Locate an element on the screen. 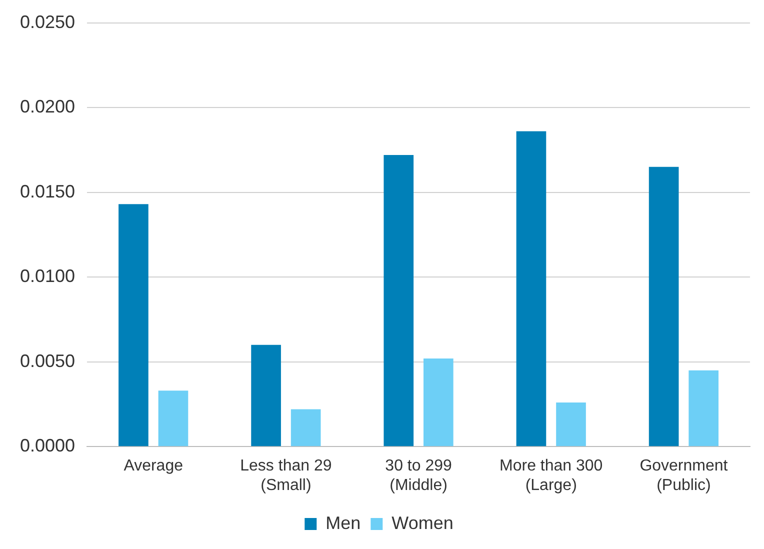  y-tick-label: 0.0000 is located at coordinates (48, 446).